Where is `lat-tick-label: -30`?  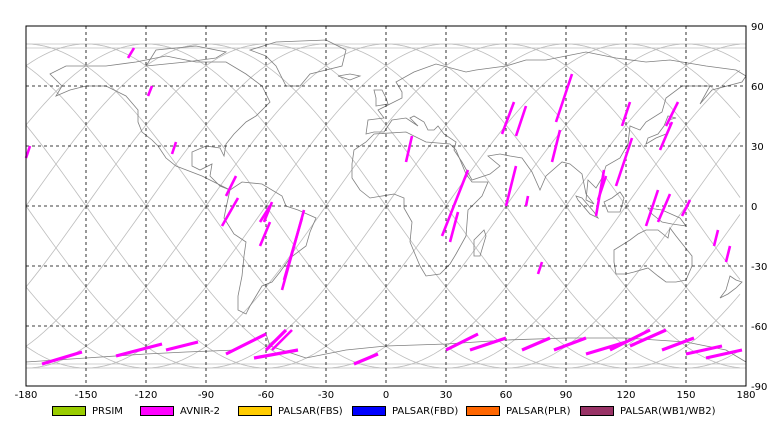 lat-tick-label: -30 is located at coordinates (759, 267).